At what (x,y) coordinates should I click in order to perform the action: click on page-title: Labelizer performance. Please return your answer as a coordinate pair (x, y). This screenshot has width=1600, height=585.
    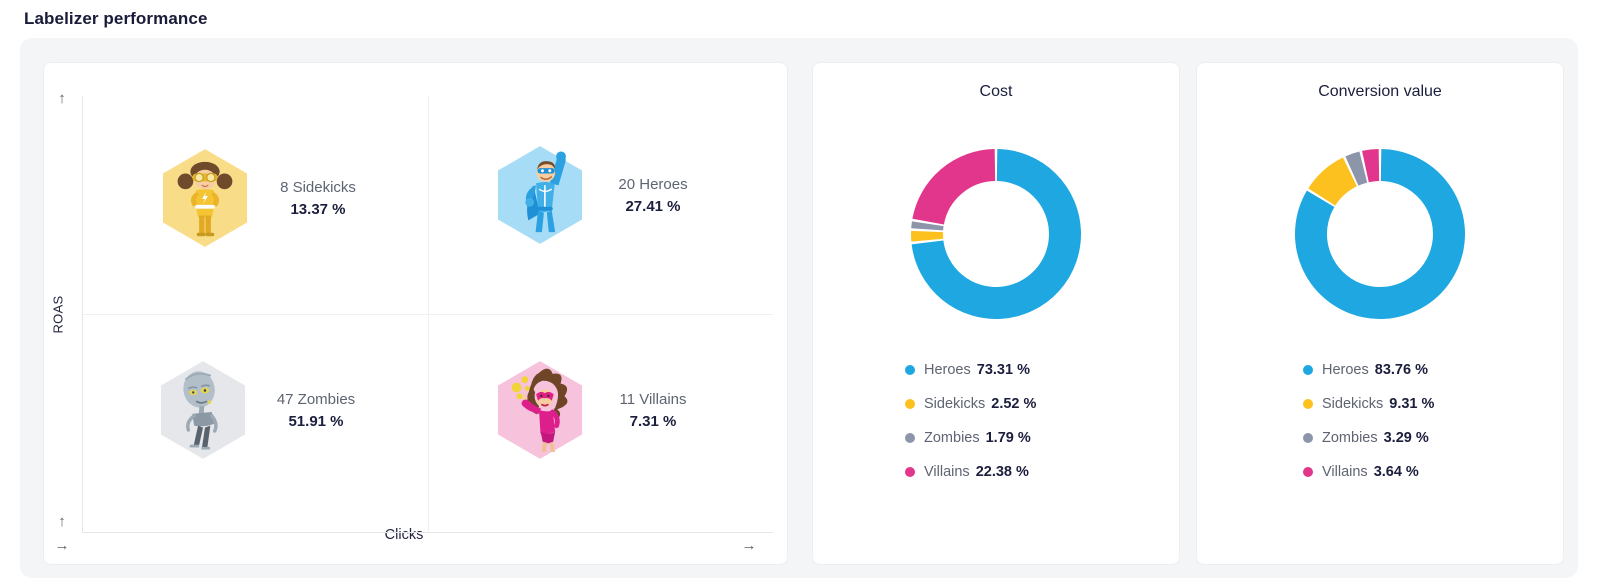
    Looking at the image, I should click on (116, 18).